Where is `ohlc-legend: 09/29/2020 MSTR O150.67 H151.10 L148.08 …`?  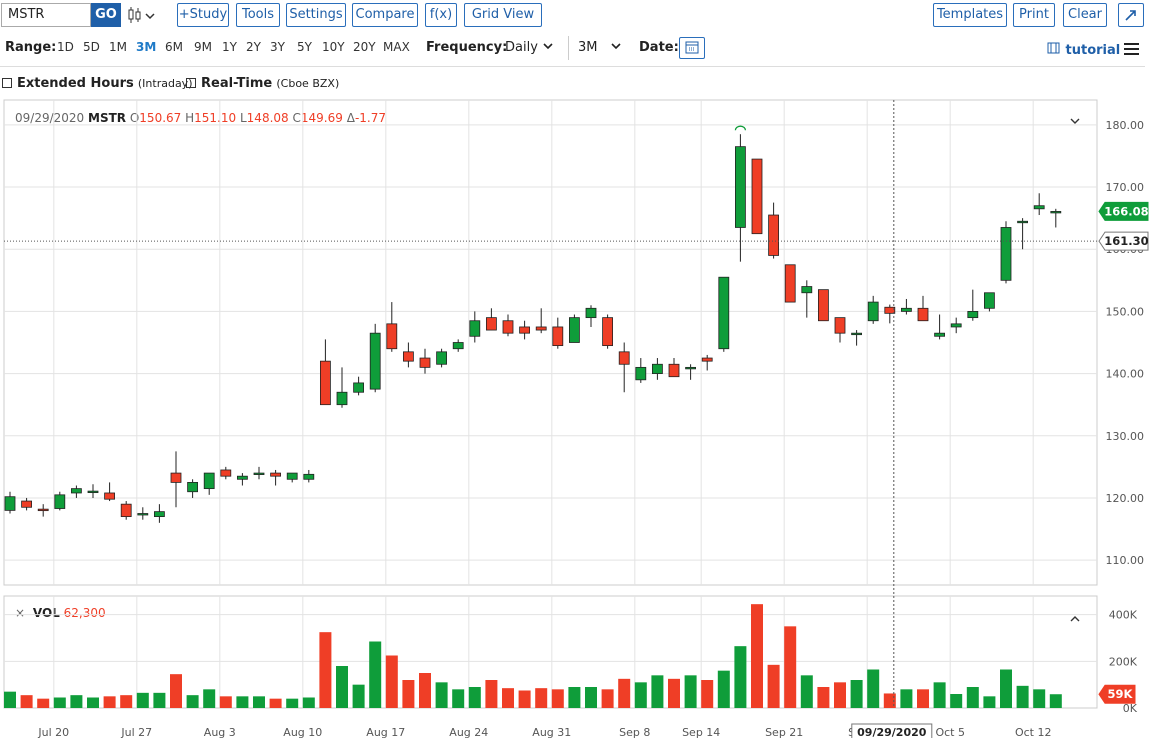
ohlc-legend: 09/29/2020 MSTR O150.67 H151.10 L148.08 … is located at coordinates (200, 118).